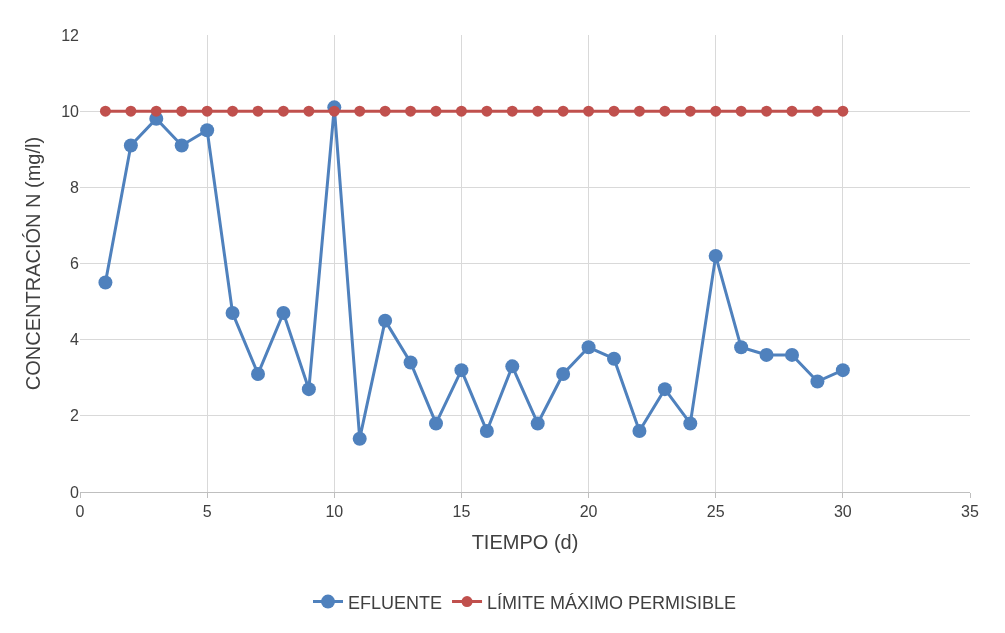 This screenshot has height=633, width=1005. Describe the element at coordinates (970, 512) in the screenshot. I see `x-tick-label: 35` at that location.